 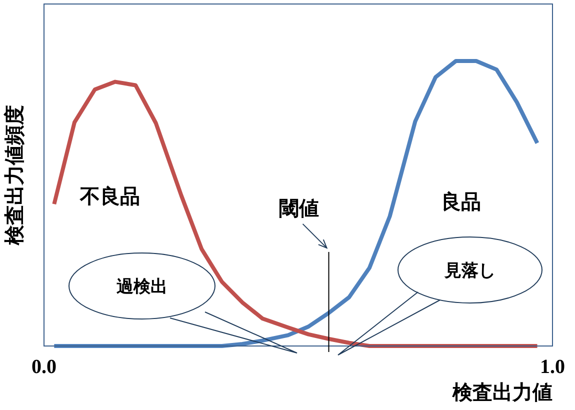 What do you see at coordinates (298, 208) in the screenshot?
I see `ref-line-label: 閾値` at bounding box center [298, 208].